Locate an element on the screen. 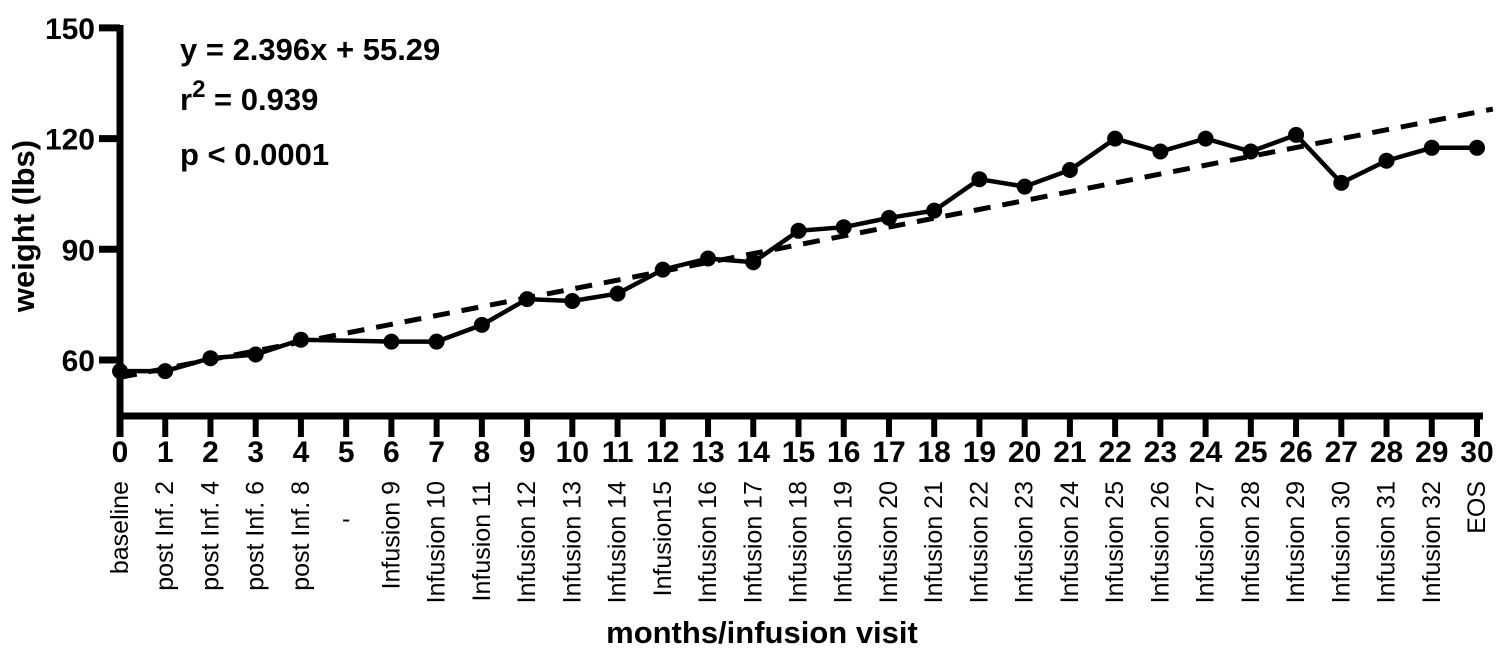 This screenshot has width=1500, height=661. y-axis-title: weight (lbs) is located at coordinates (23, 226).